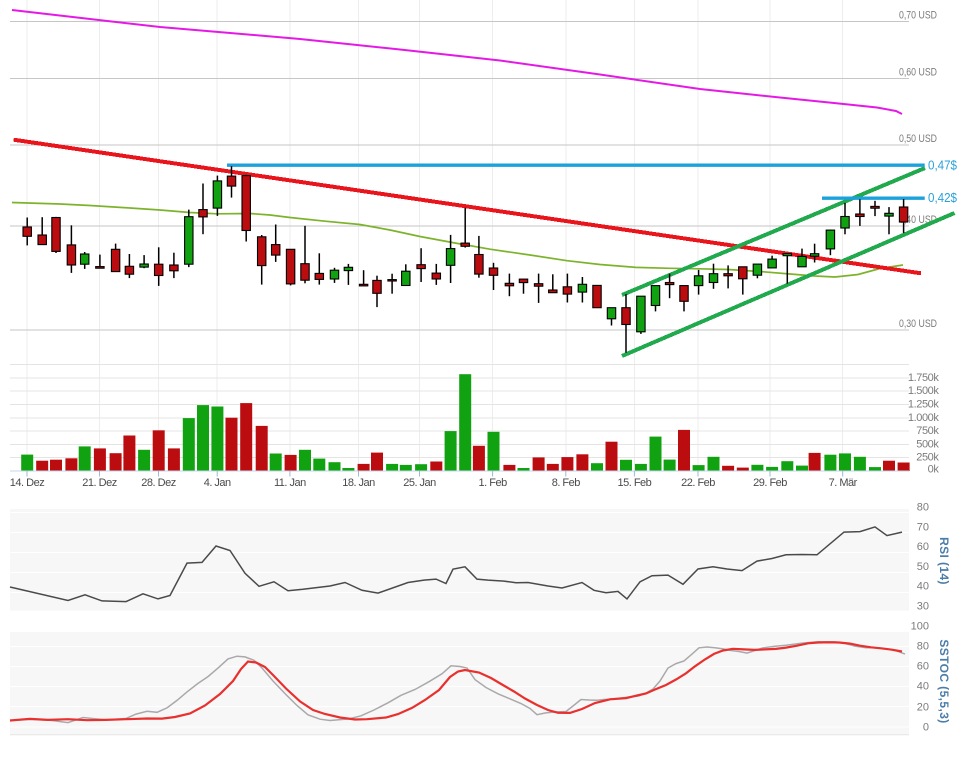 The height and width of the screenshot is (770, 968). I want to click on svg-text: 11. Jan, so click(290, 483).